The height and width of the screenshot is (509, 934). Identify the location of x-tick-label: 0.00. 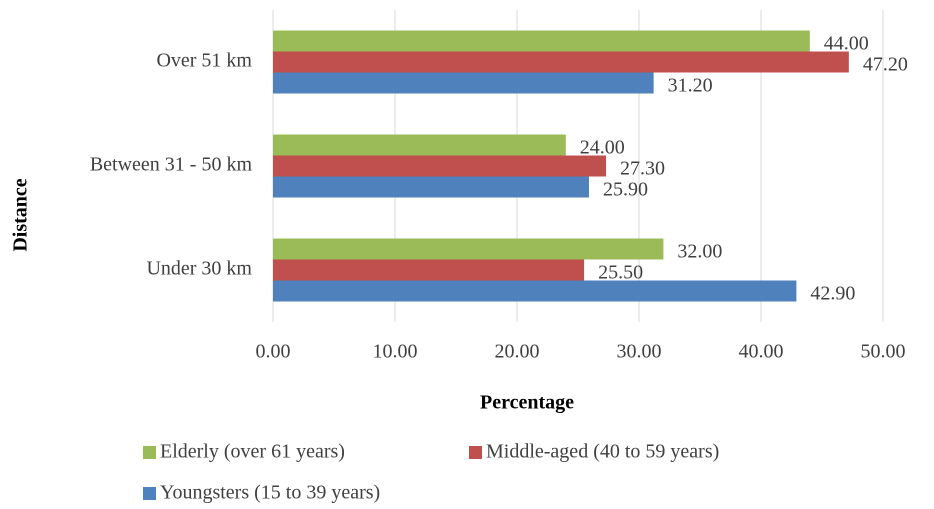
(273, 352).